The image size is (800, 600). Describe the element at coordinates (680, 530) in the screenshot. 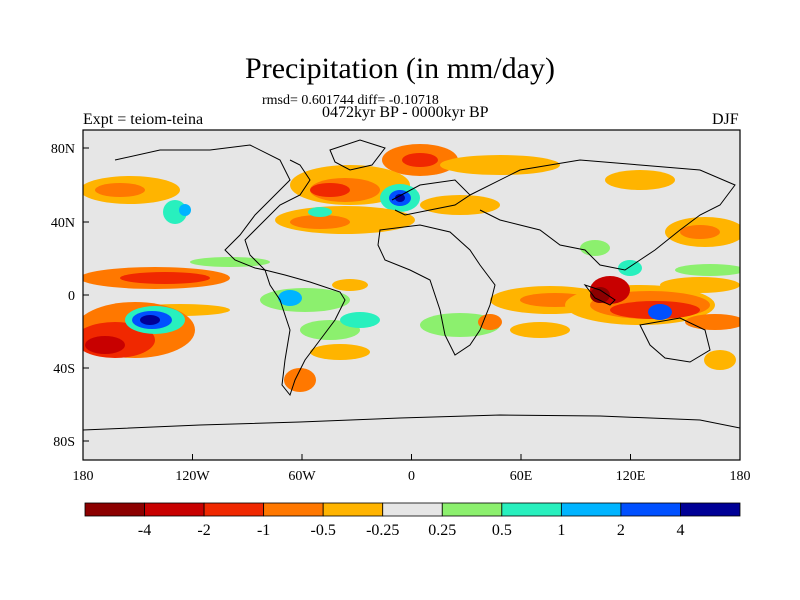

I see `colorbar-label: 4` at that location.